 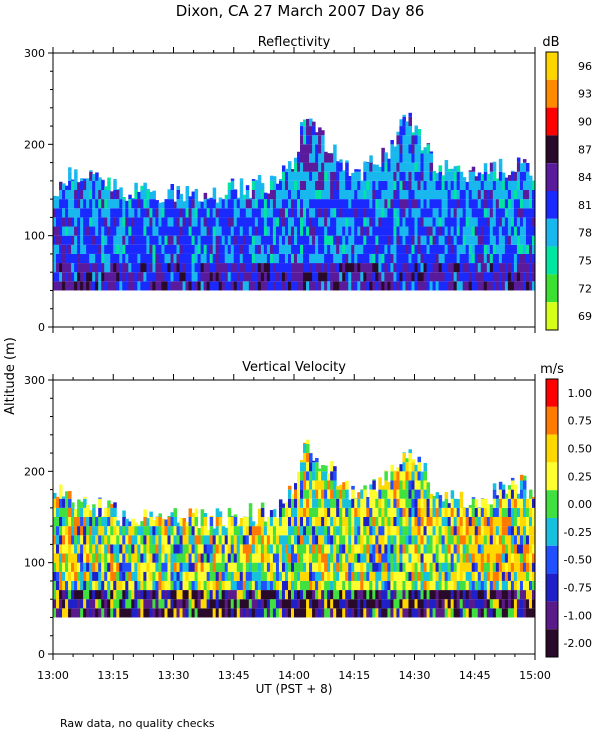 I want to click on colorbar-swatch, so click(x=552, y=149).